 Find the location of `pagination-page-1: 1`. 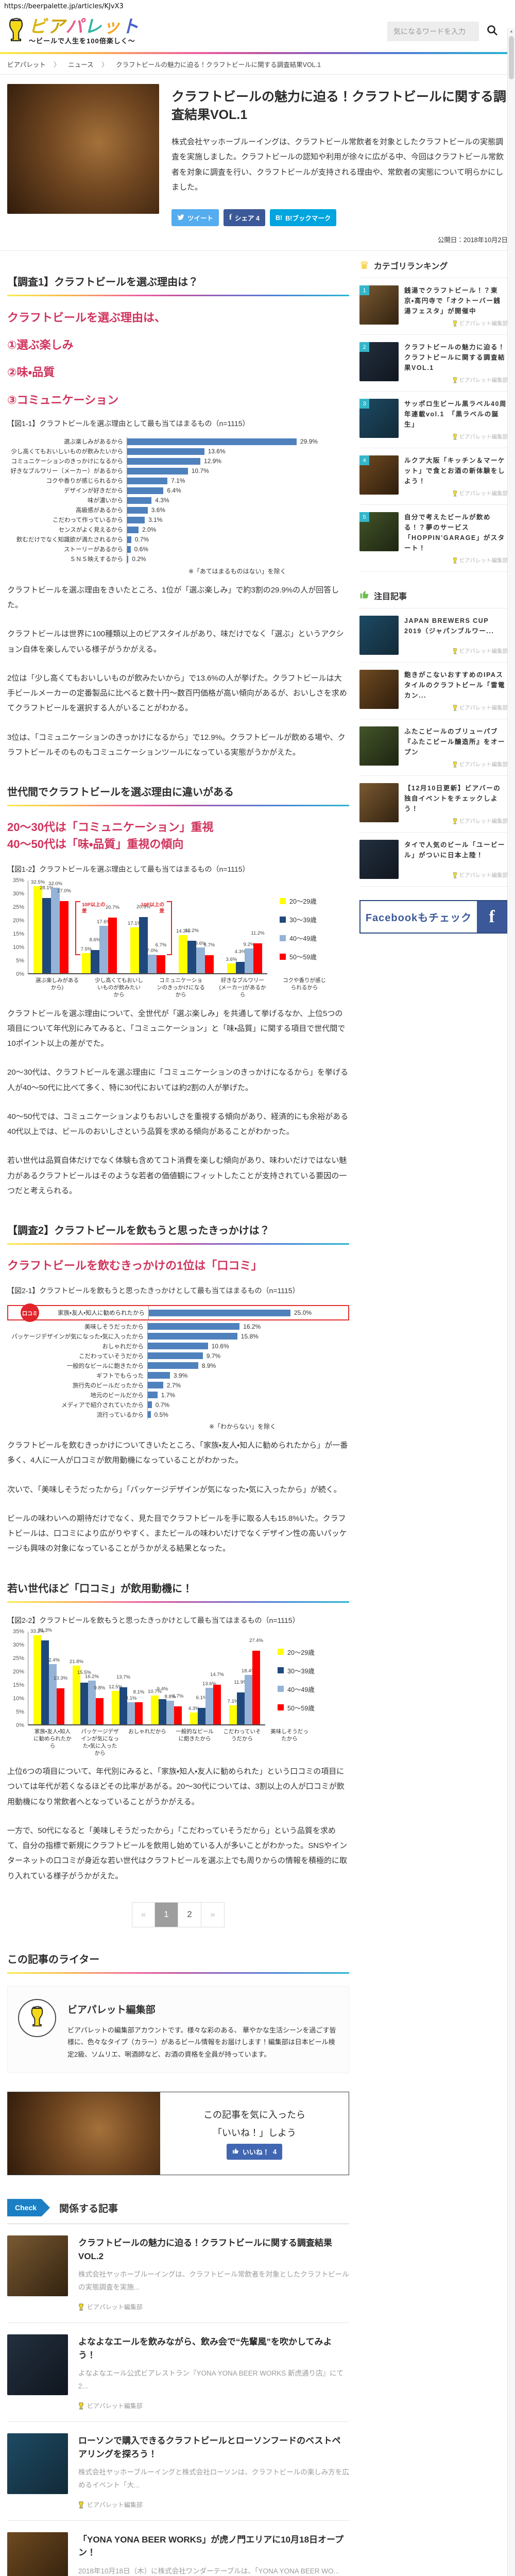

pagination-page-1: 1 is located at coordinates (166, 1915).